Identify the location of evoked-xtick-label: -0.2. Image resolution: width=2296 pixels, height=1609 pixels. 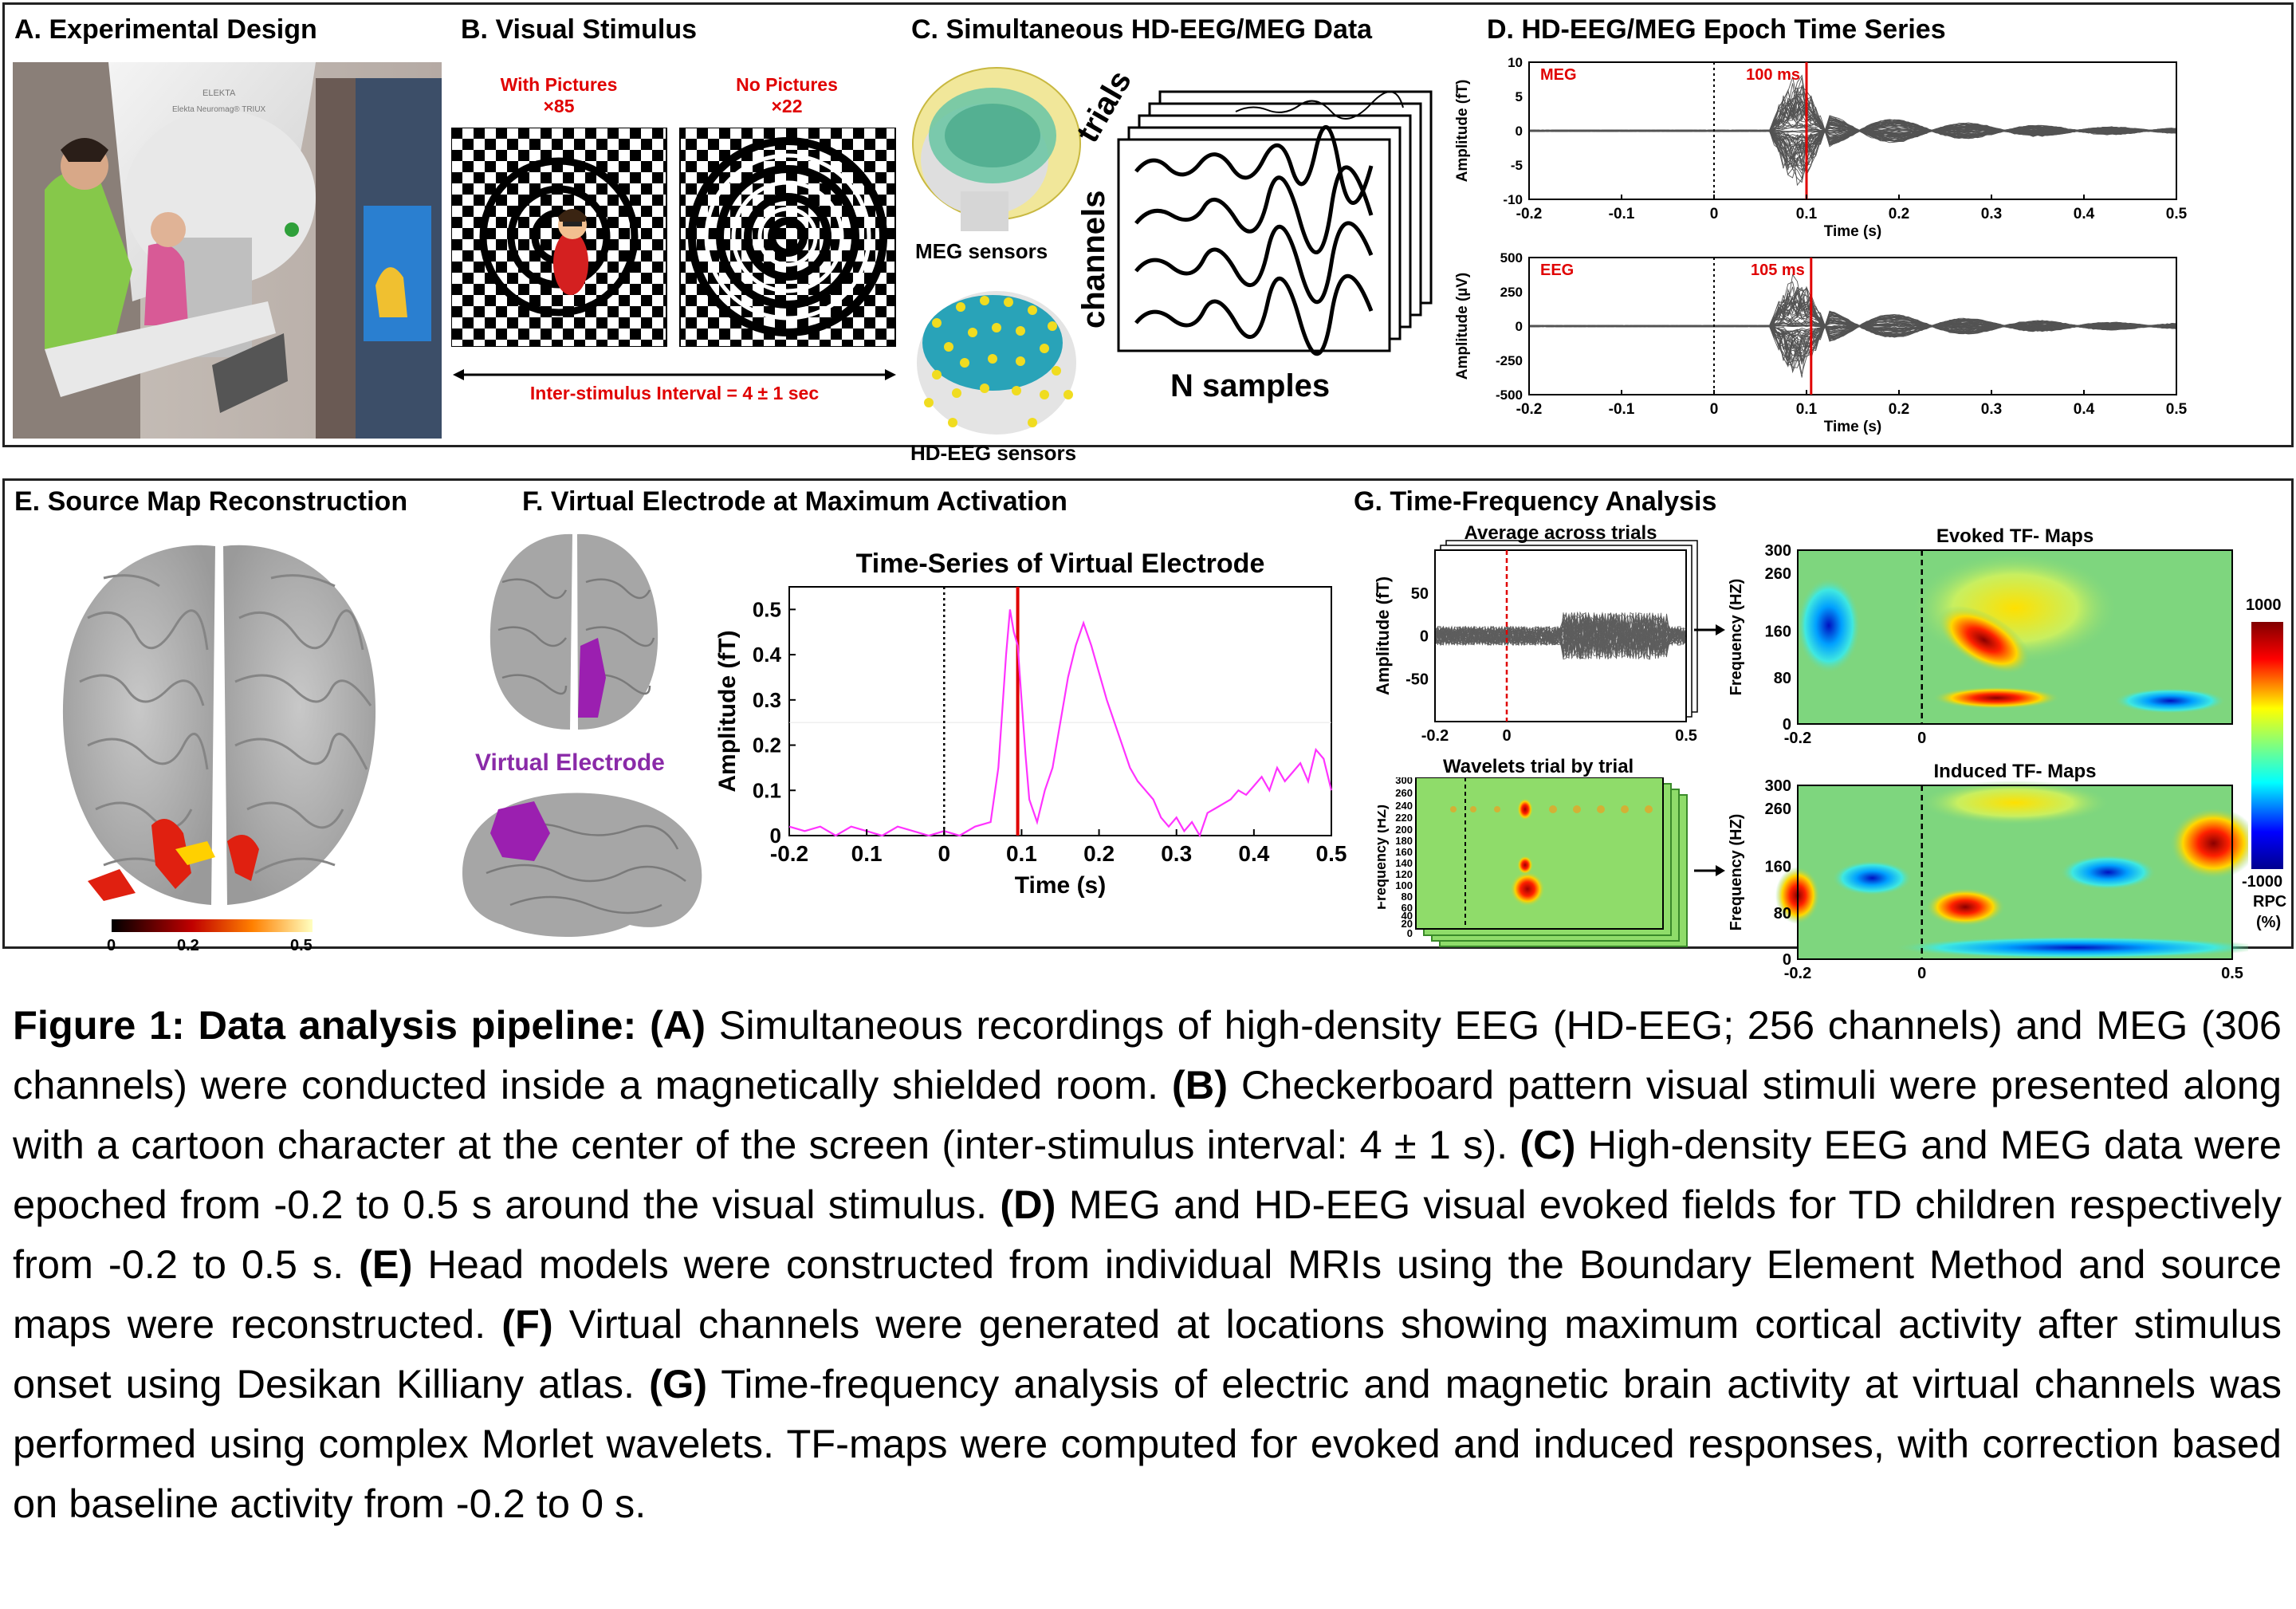
(1797, 739).